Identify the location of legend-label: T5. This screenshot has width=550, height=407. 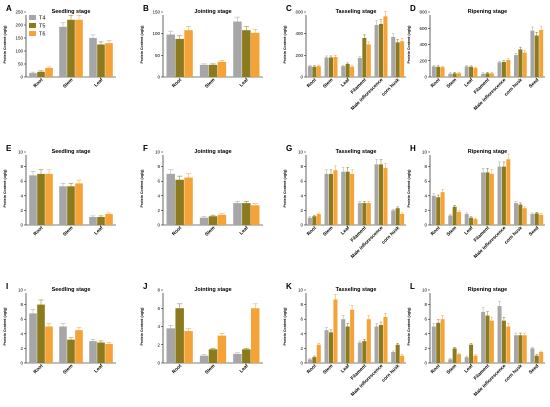
(42, 27).